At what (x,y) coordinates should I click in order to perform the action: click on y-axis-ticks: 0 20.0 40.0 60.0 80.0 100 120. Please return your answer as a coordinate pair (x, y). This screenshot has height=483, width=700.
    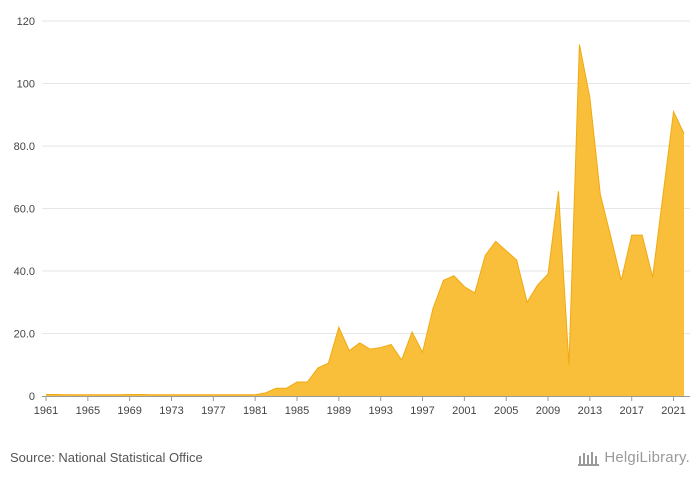
    Looking at the image, I should click on (24, 209).